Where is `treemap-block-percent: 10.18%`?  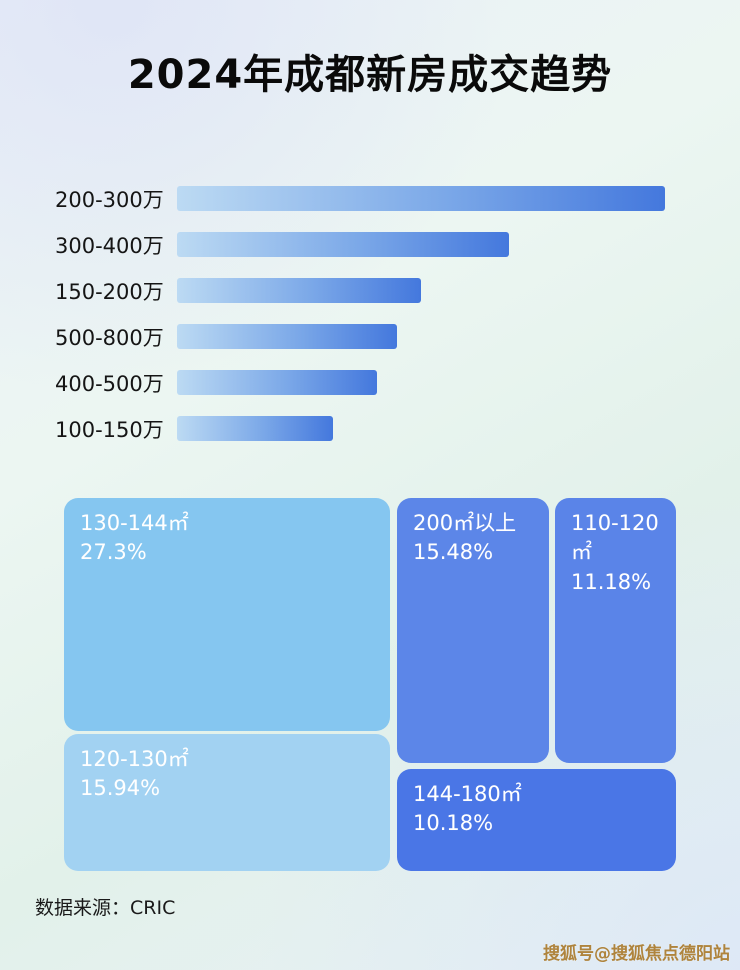
treemap-block-percent: 10.18% is located at coordinates (453, 823).